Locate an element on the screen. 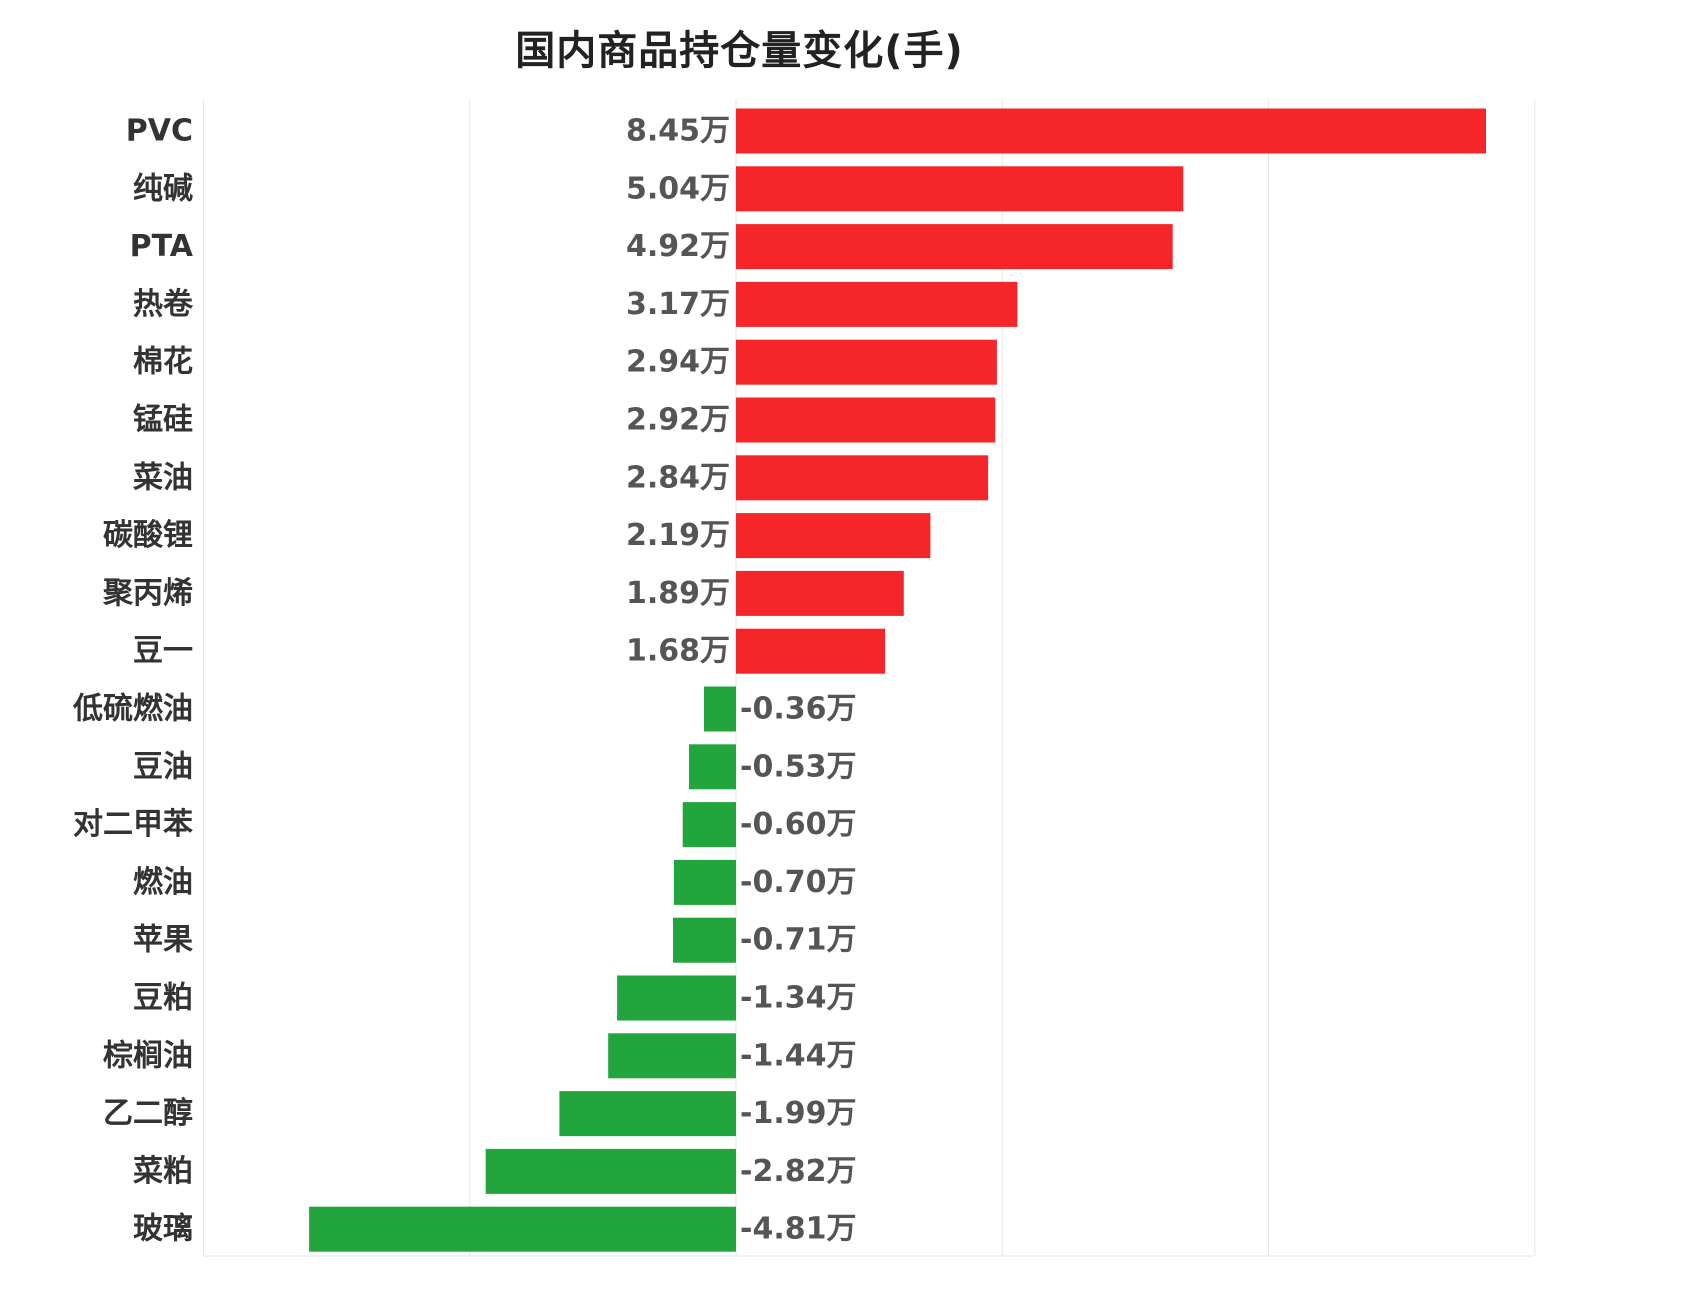 The width and height of the screenshot is (1681, 1300). value-label: 5.04万 is located at coordinates (678, 188).